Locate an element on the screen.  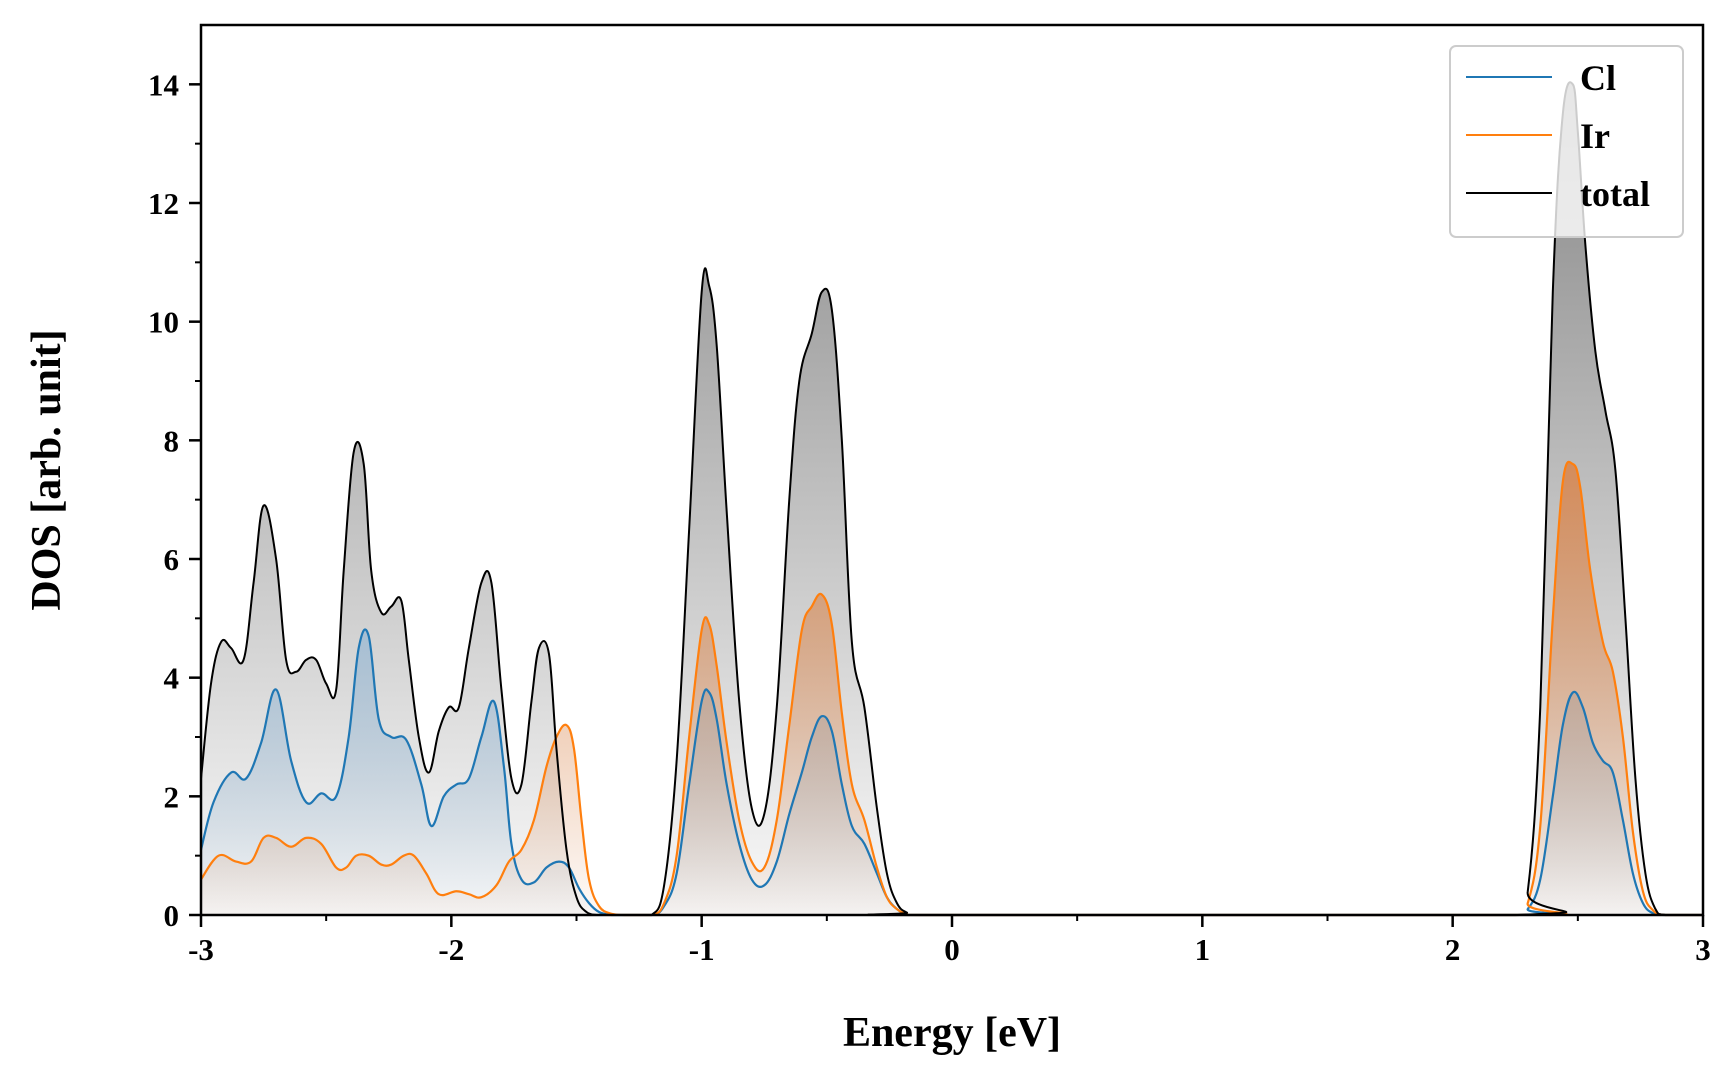
y-tick-label: 8 is located at coordinates (172, 440).